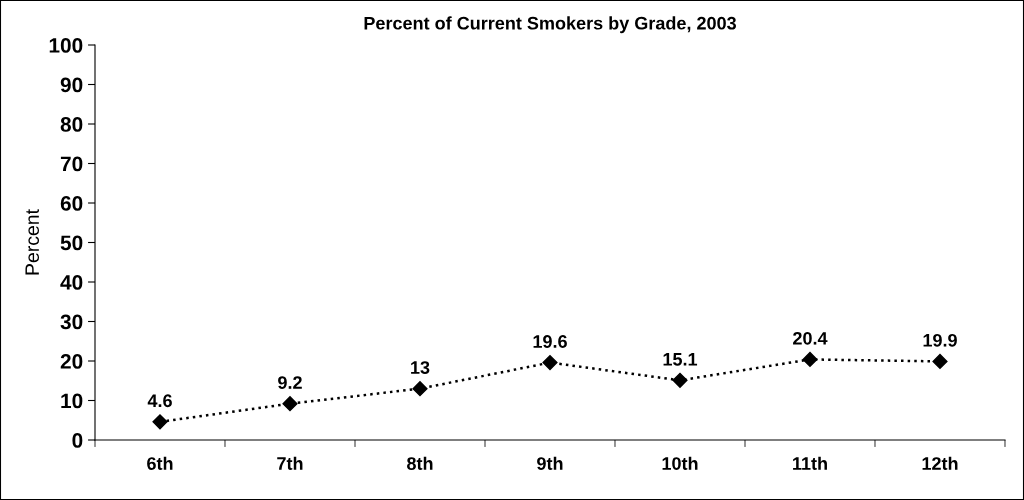 This screenshot has width=1024, height=500. What do you see at coordinates (71, 124) in the screenshot?
I see `y-tick-label: 80` at bounding box center [71, 124].